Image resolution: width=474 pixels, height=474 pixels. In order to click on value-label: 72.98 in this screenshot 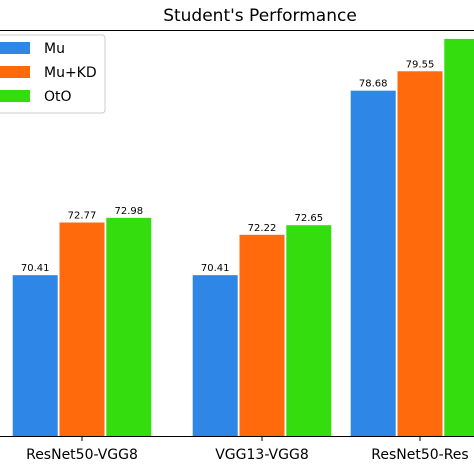, I will do `click(128, 211)`.